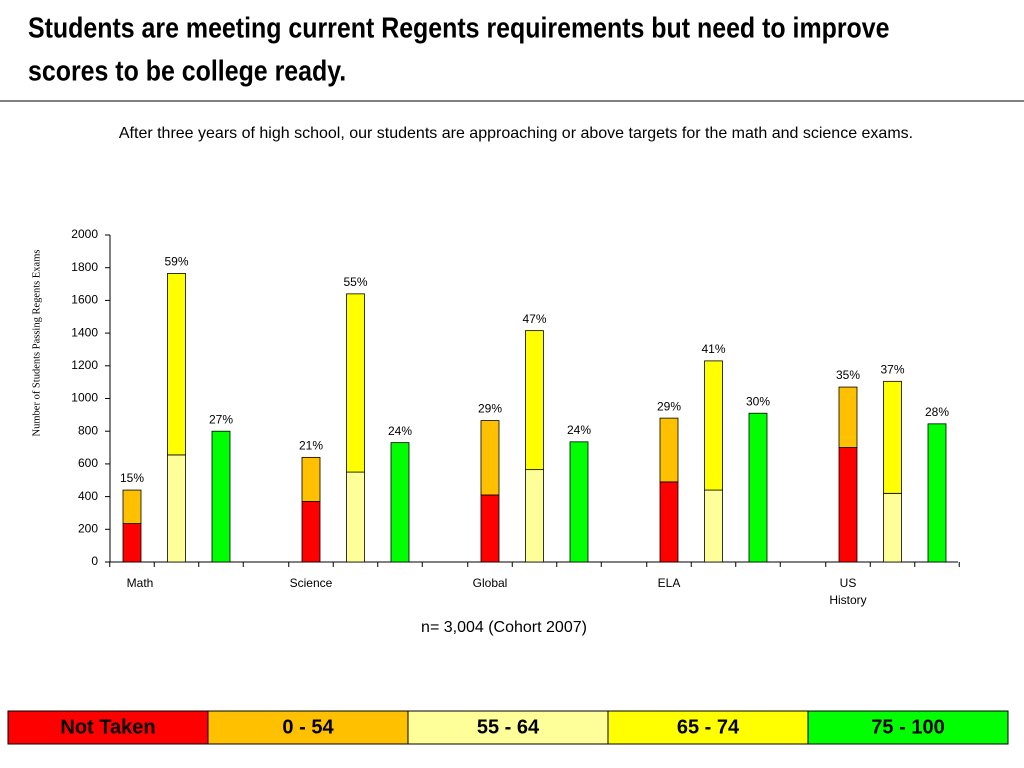 The height and width of the screenshot is (768, 1024). I want to click on bar-label: 37%, so click(892, 370).